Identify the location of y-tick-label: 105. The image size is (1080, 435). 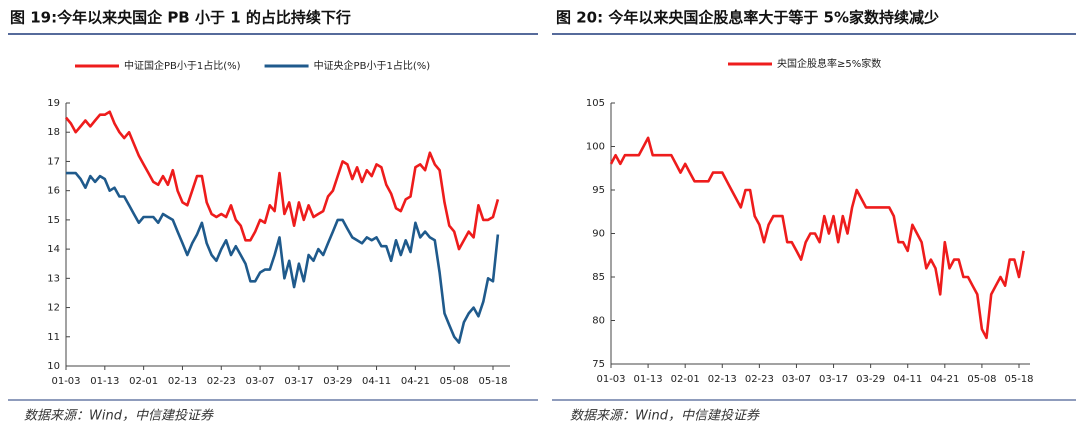
(595, 103).